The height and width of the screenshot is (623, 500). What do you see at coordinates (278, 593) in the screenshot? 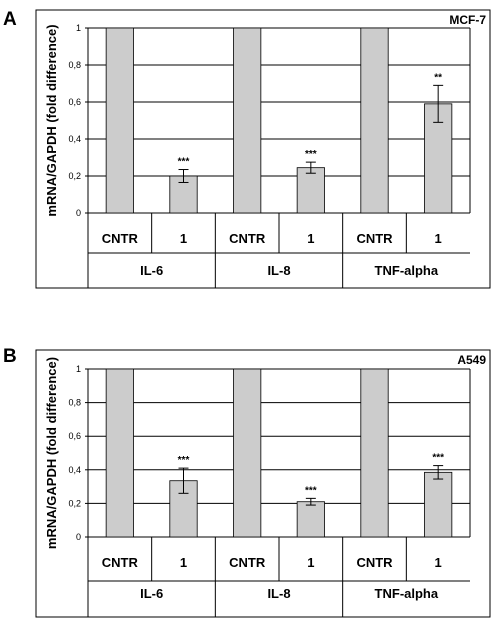
I see `panel-b-group-label: IL-8` at bounding box center [278, 593].